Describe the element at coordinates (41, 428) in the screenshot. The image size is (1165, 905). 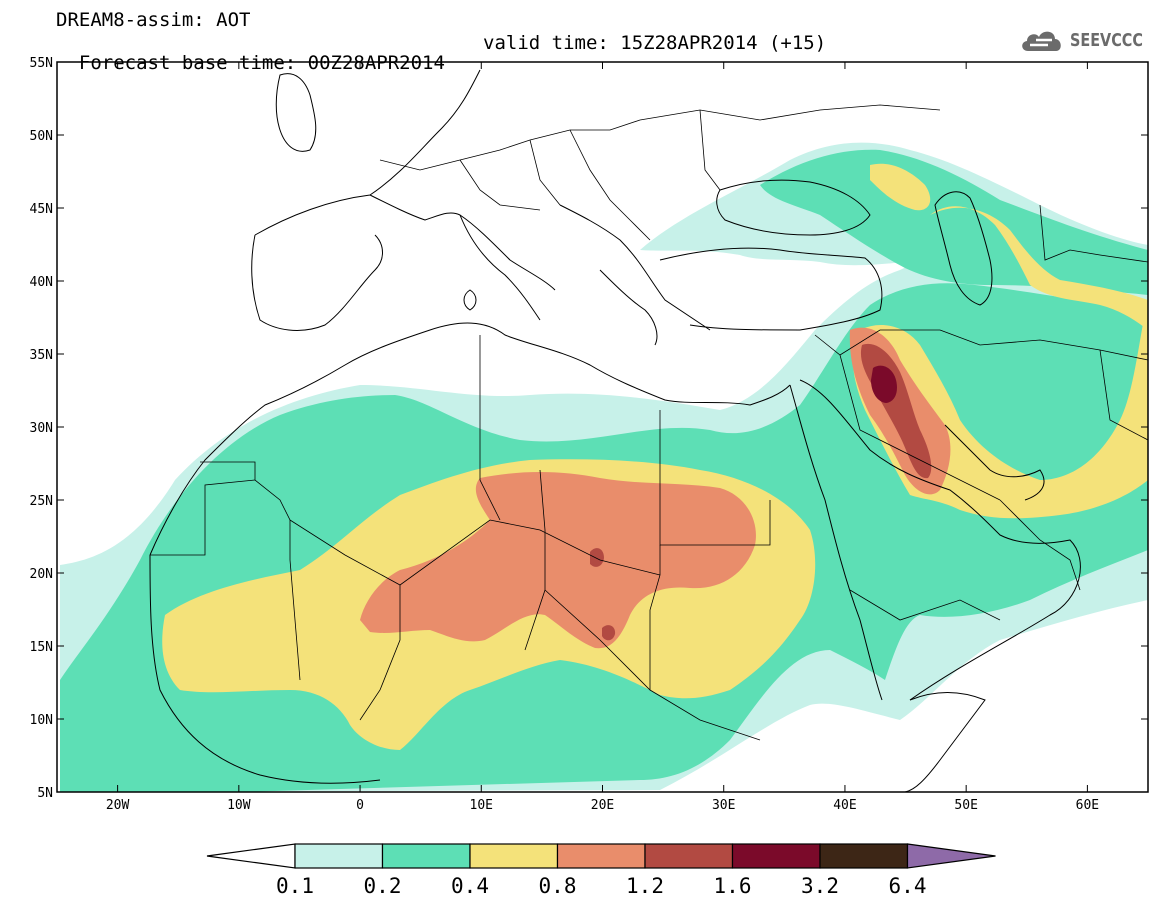
I see `lat-tick-label: 30N` at that location.